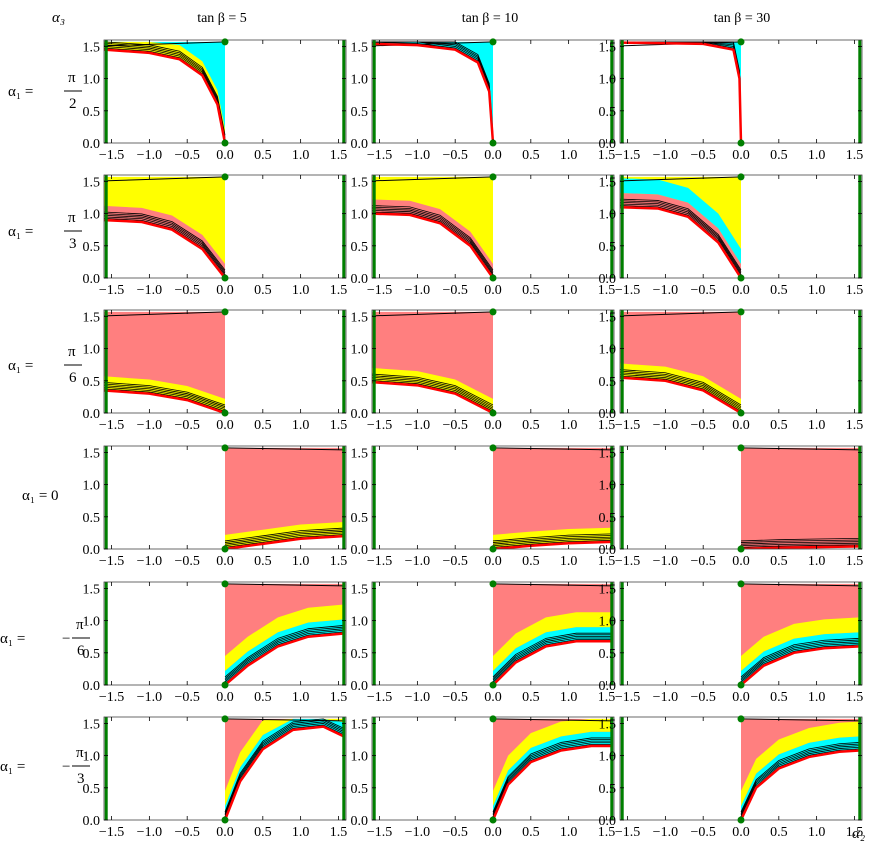  Describe the element at coordinates (81, 779) in the screenshot. I see `svg-text: 3` at that location.